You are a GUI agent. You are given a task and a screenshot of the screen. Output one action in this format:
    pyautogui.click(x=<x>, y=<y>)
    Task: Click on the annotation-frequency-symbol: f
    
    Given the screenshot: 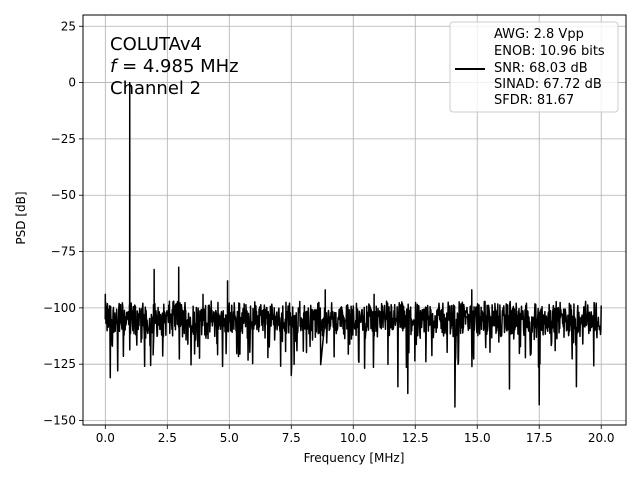 What is the action you would take?
    pyautogui.click(x=114, y=66)
    